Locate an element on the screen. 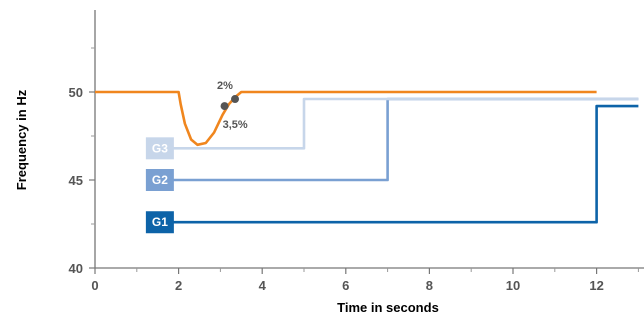 This screenshot has width=644, height=320. y-tick-label: 50 is located at coordinates (76, 92).